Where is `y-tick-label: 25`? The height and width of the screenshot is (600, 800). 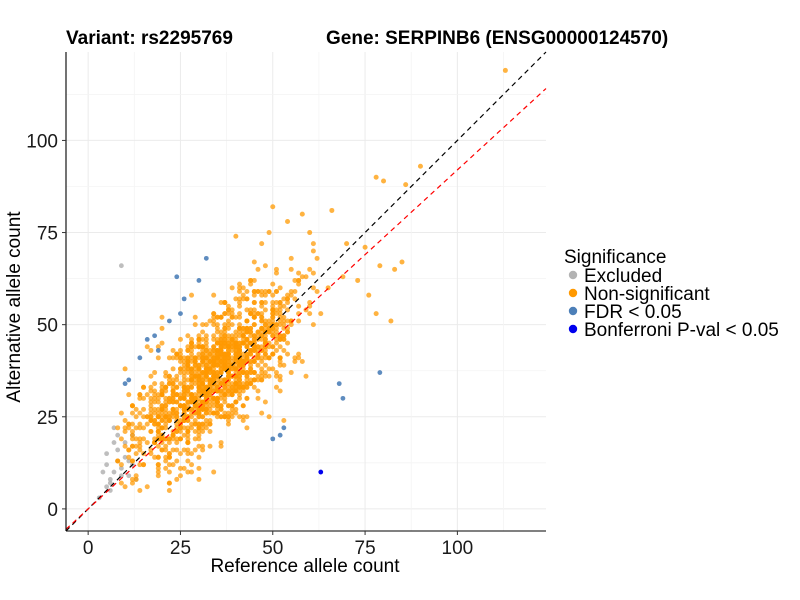 y-tick-label: 25 is located at coordinates (47, 418).